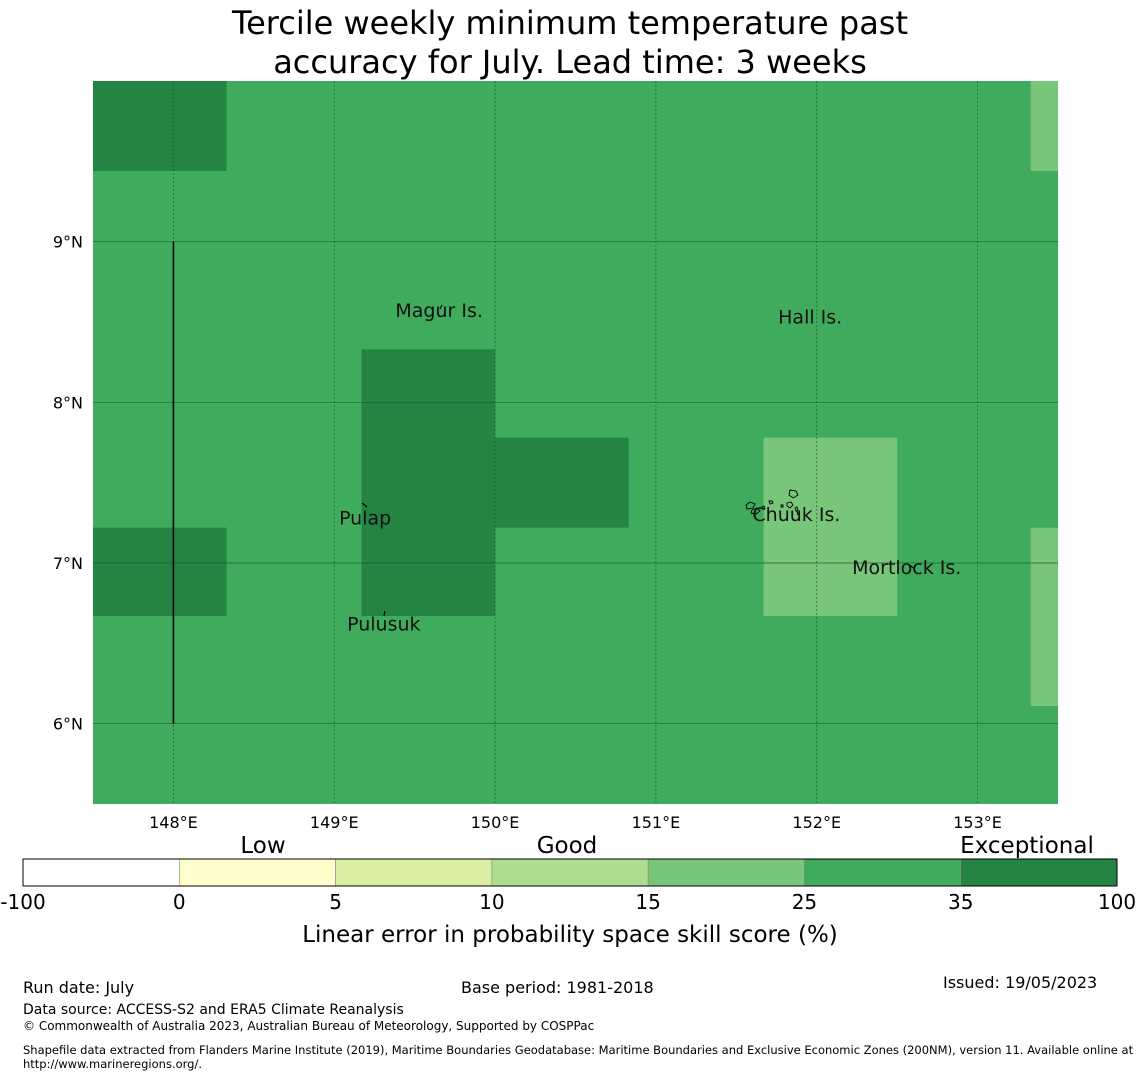 The image size is (1140, 1080). What do you see at coordinates (179, 902) in the screenshot?
I see `colorbar-tick-label: 0` at bounding box center [179, 902].